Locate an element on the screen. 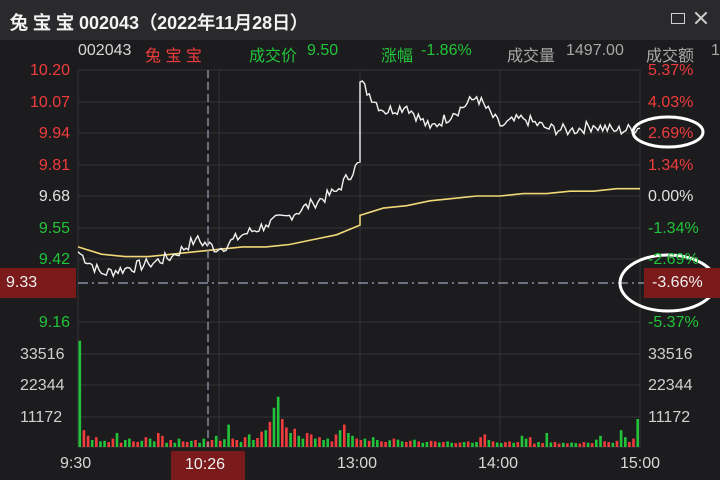 Image resolution: width=720 pixels, height=480 pixels. change-value: -1.86% is located at coordinates (446, 50).